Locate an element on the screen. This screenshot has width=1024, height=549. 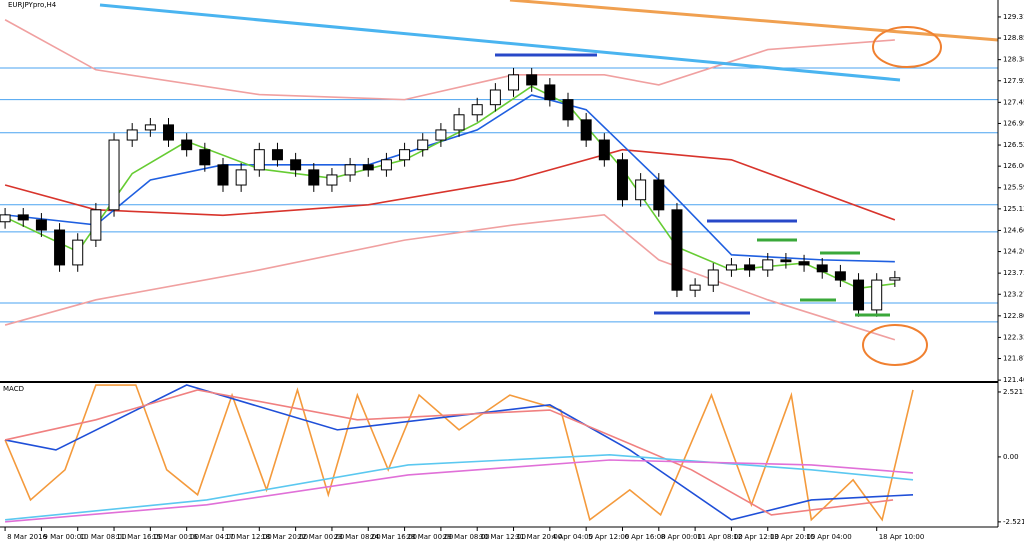
y-tick-label: 127.921 is located at coordinates (1013, 81).